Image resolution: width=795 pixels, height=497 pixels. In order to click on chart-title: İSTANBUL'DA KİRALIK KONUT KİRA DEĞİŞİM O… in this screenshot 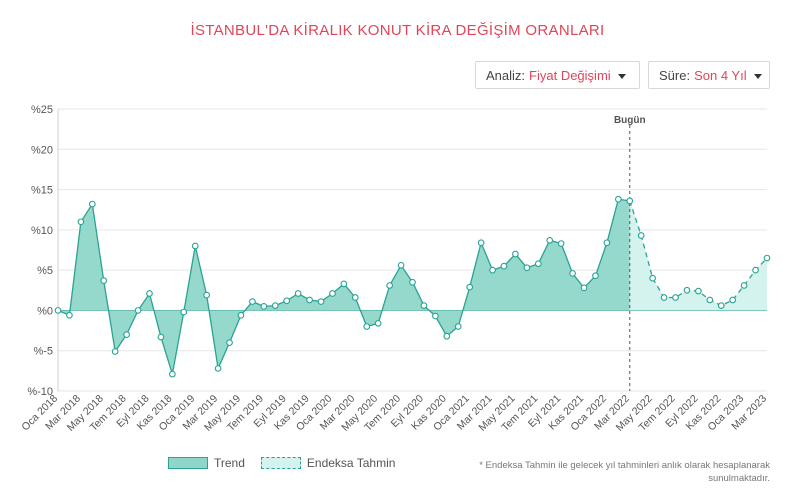, I will do `click(397, 30)`.